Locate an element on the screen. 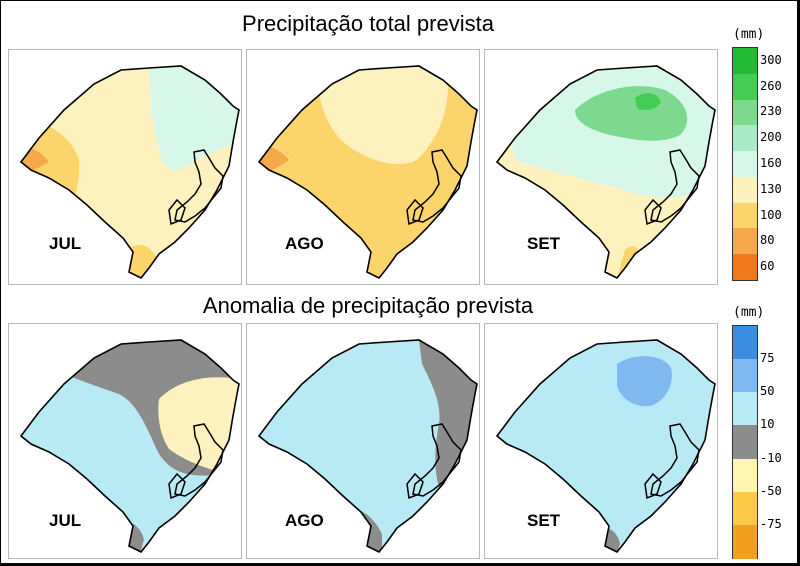 The image size is (800, 566). legend-tick-label: 100 is located at coordinates (771, 214).